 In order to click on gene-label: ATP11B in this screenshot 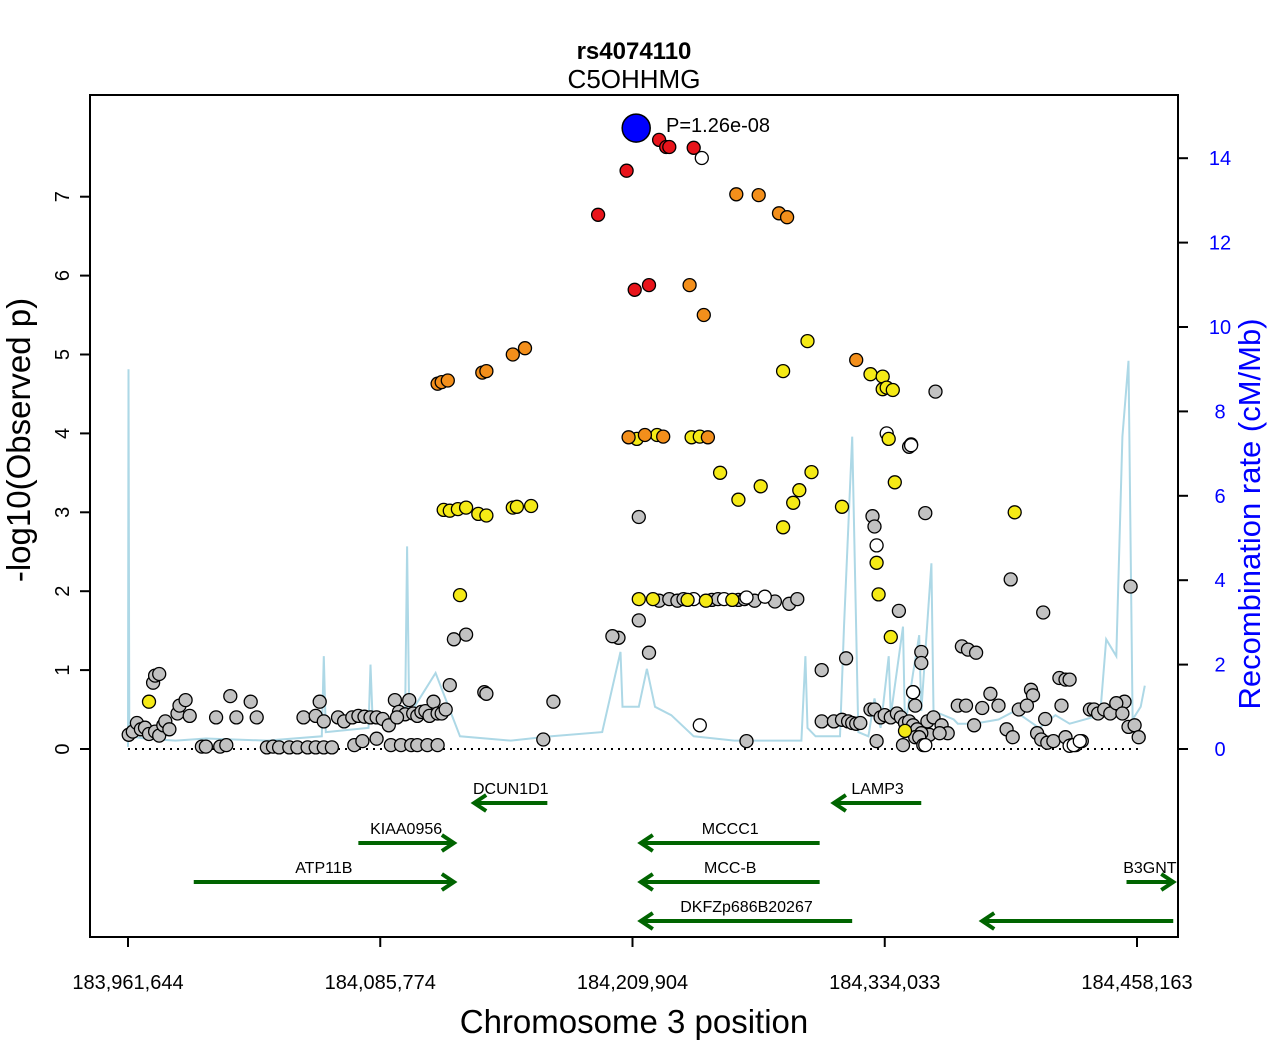, I will do `click(323, 868)`.